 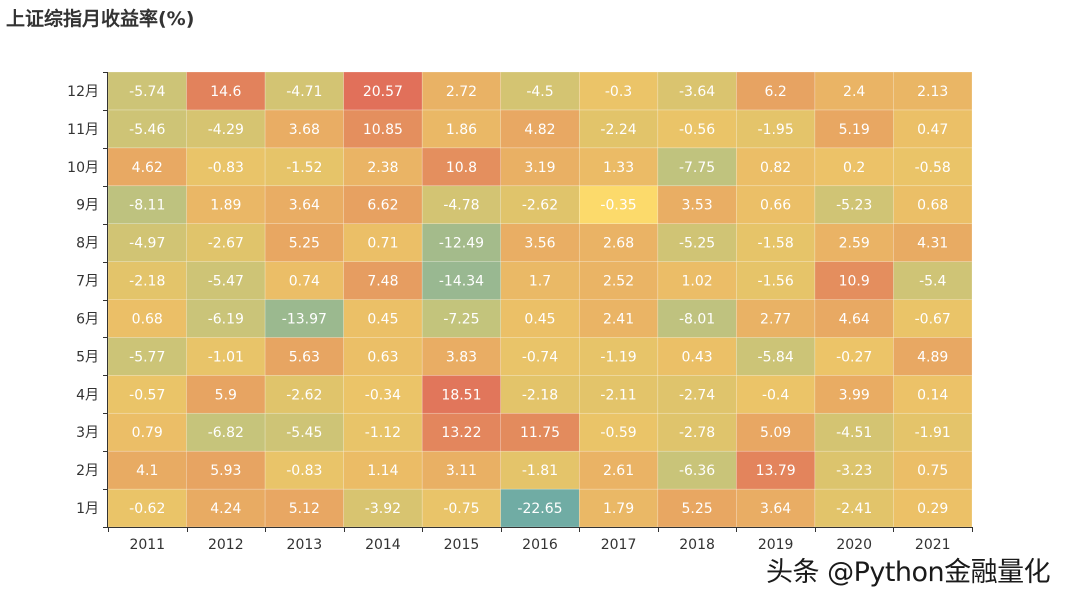 I want to click on cell-value-label: 3.64, so click(x=775, y=509).